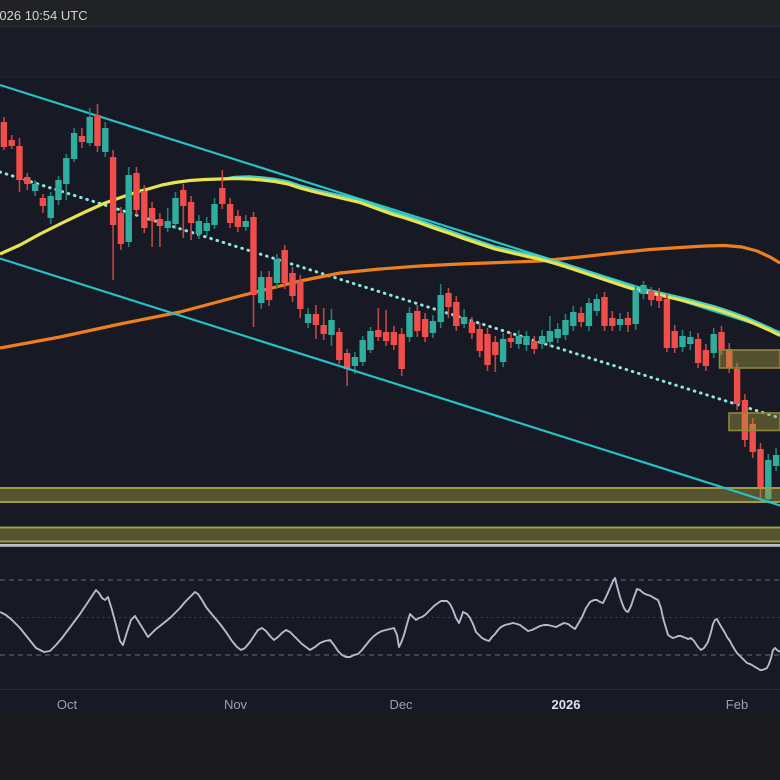  I want to click on svg-text: 2026 10:54 UTC, so click(44, 15).